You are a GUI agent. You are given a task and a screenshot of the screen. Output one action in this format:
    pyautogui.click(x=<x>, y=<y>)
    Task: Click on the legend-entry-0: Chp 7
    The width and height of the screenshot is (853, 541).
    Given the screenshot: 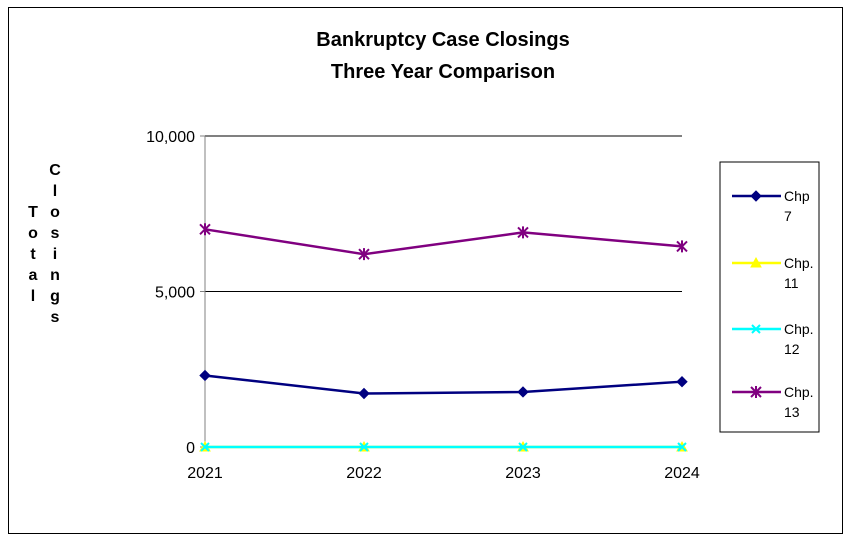 What is the action you would take?
    pyautogui.click(x=771, y=206)
    